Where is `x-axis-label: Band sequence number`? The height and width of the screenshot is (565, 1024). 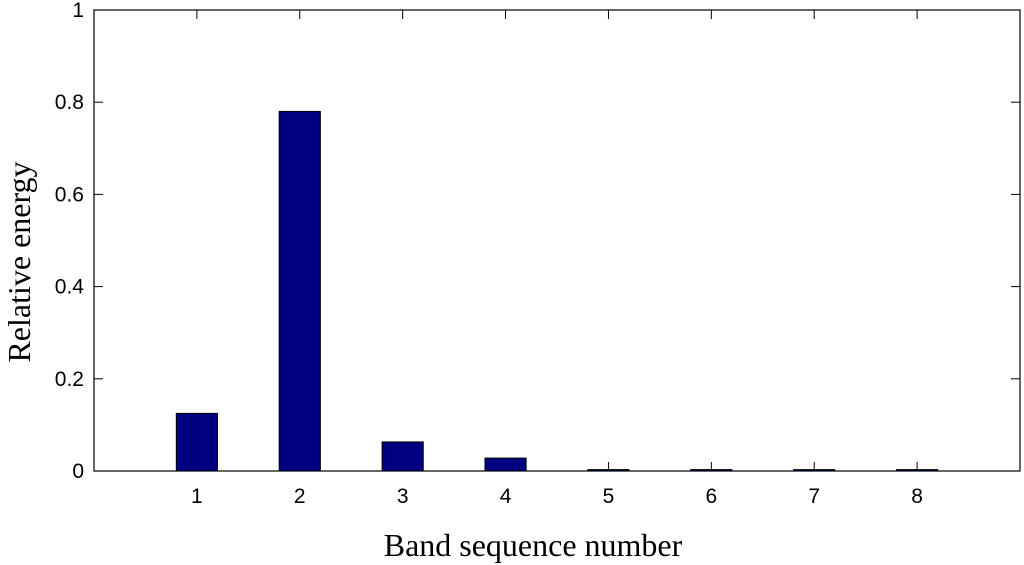 x-axis-label: Band sequence number is located at coordinates (533, 545).